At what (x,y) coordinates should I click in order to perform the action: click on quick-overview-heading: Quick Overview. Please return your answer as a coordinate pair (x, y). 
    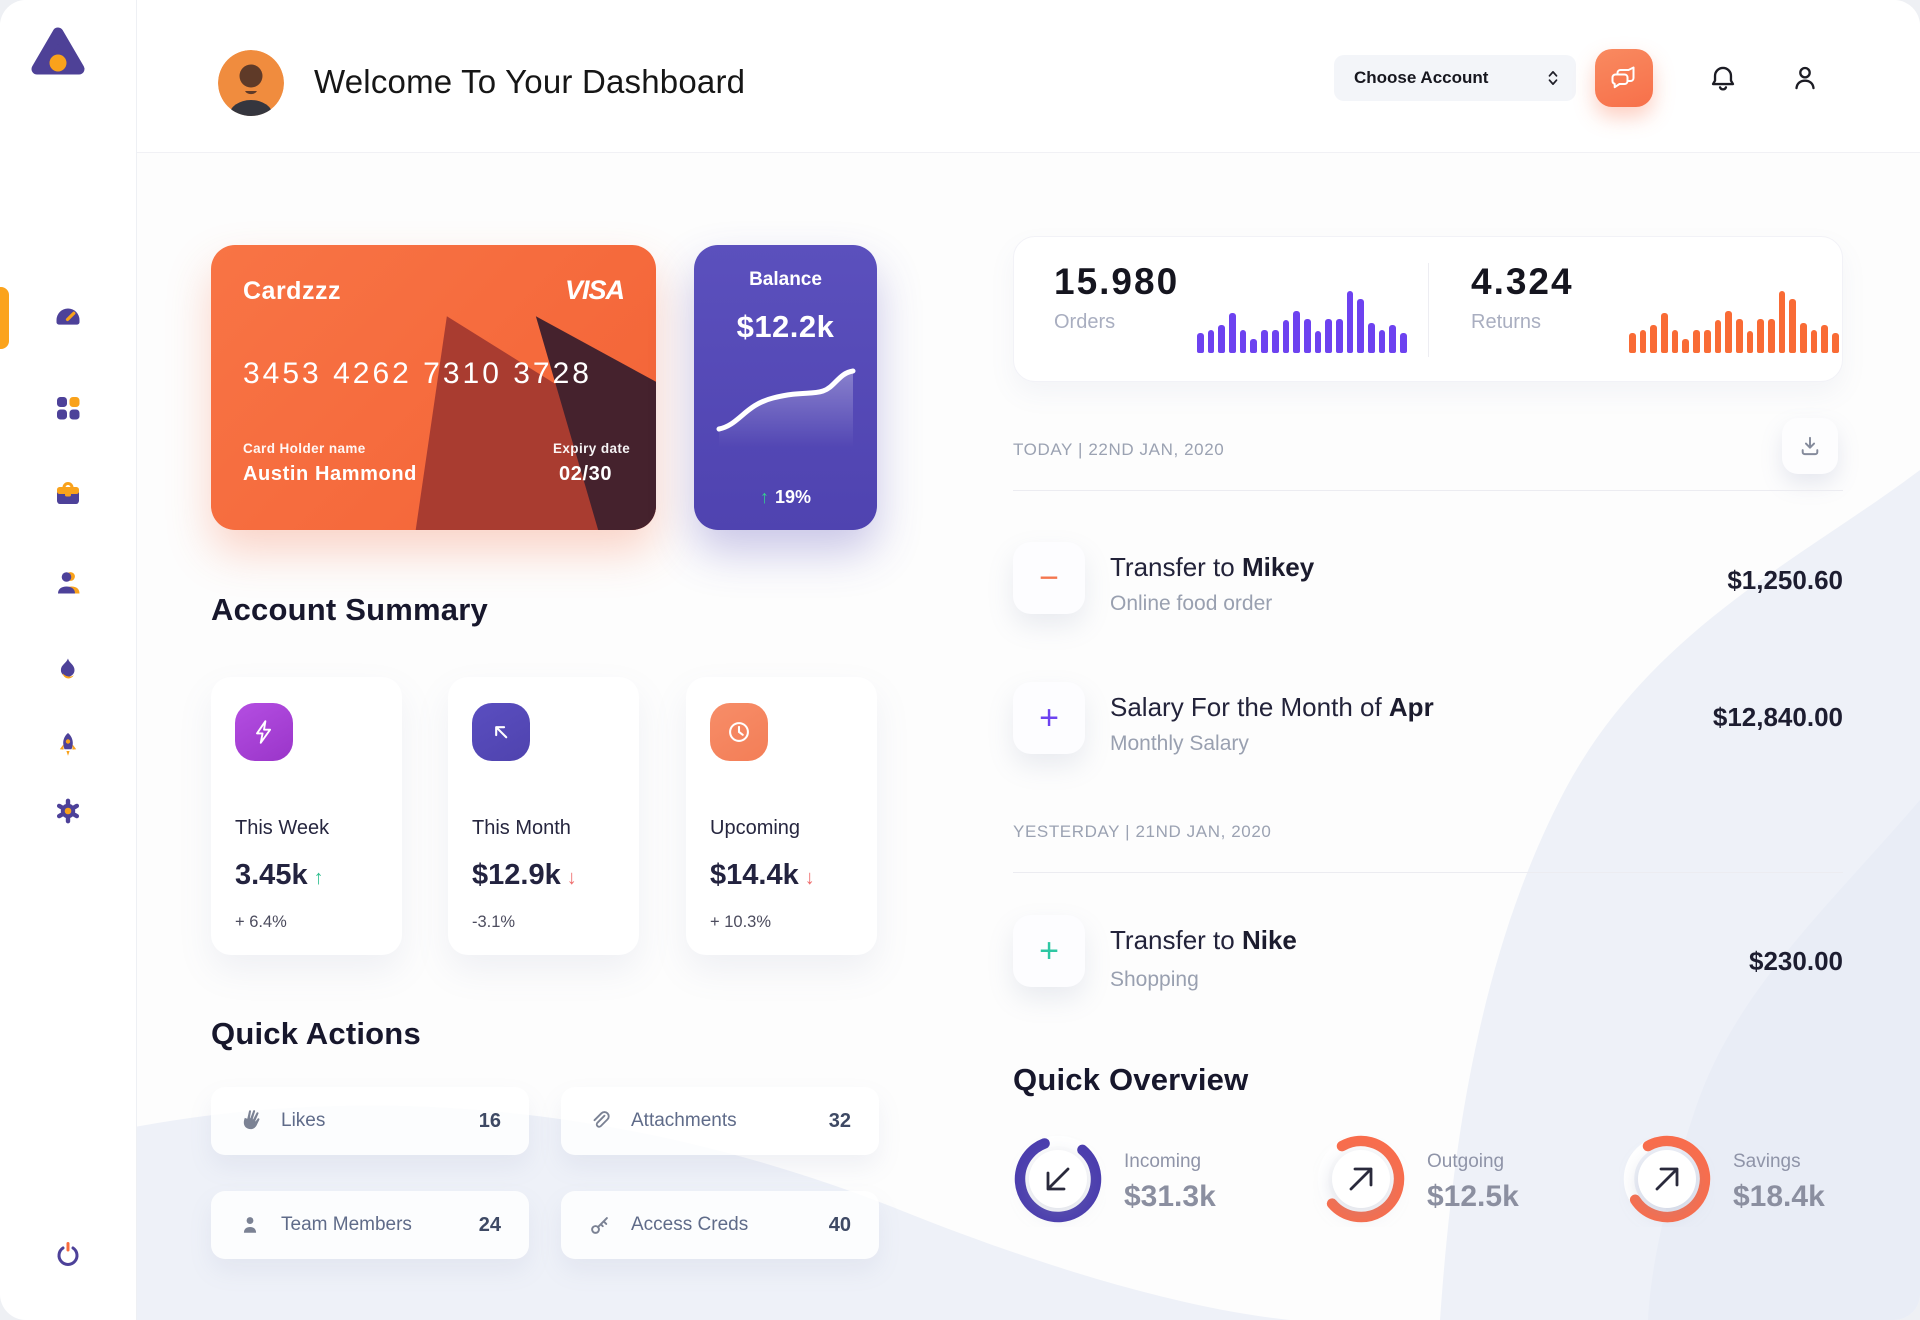
    Looking at the image, I should click on (1131, 1079).